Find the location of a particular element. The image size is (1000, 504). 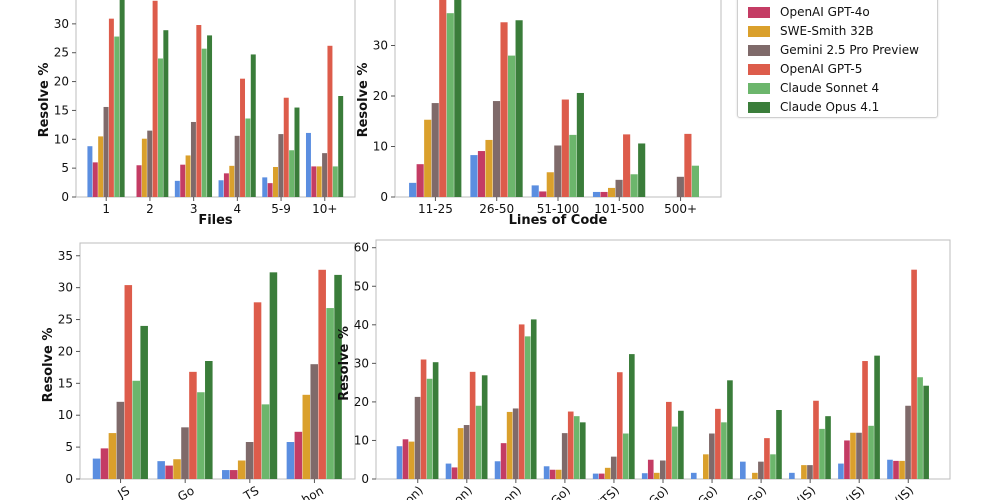

y-tick-label: 30 is located at coordinates (361, 363).